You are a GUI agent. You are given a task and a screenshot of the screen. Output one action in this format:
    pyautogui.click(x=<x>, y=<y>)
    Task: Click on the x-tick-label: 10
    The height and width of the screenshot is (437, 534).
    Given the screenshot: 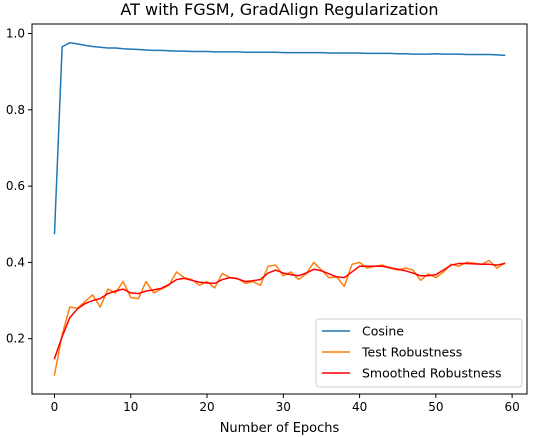 What is the action you would take?
    pyautogui.click(x=130, y=407)
    